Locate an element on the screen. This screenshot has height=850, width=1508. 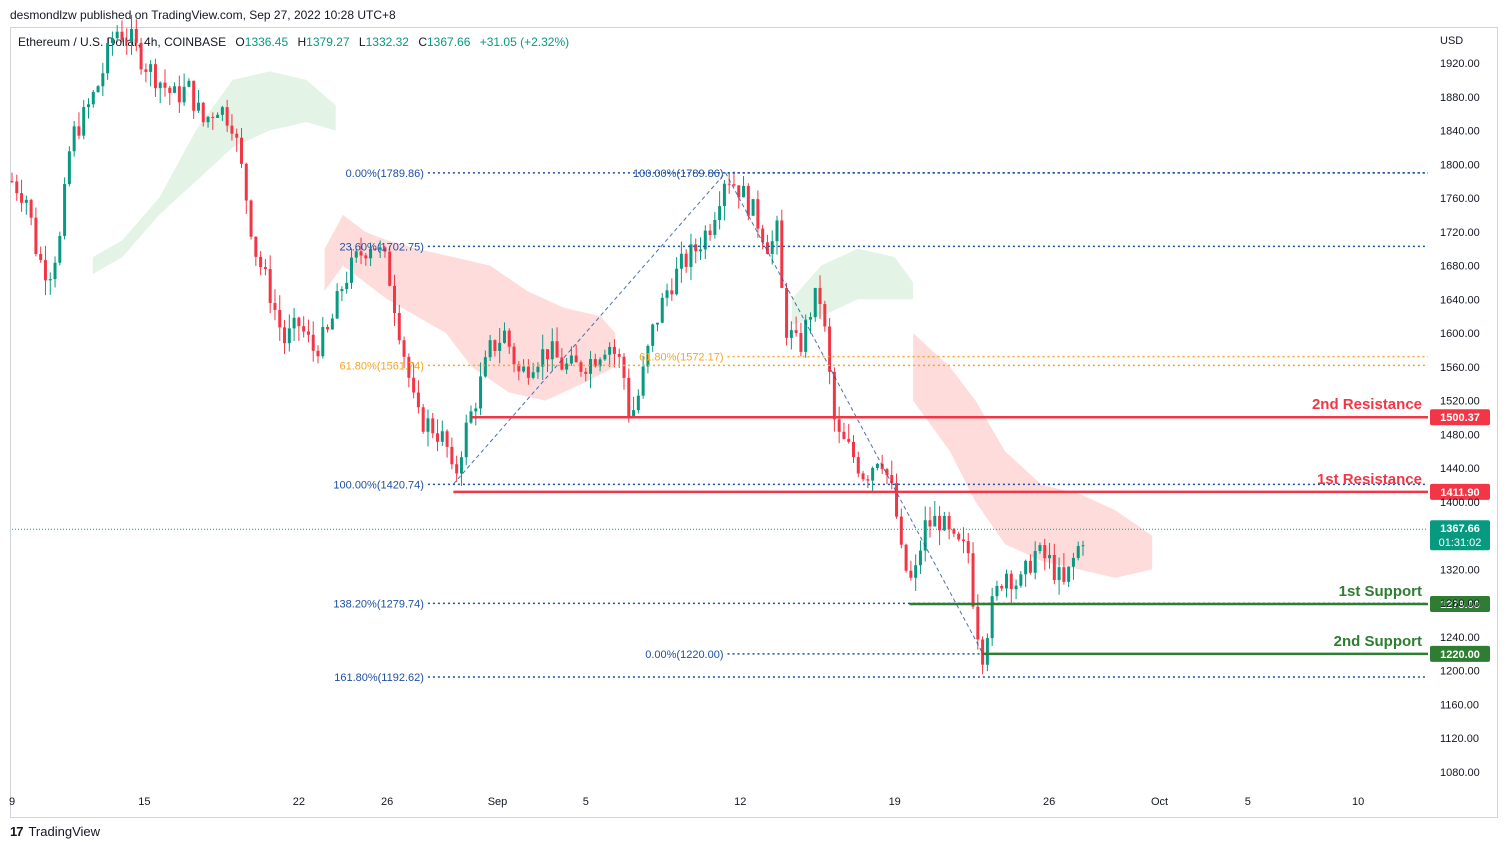
y-tick-label: 1560.00 is located at coordinates (1460, 368).